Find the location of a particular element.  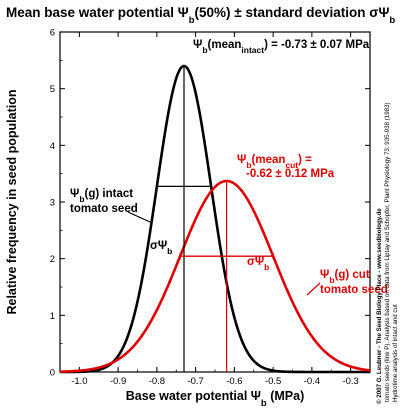

intact-sd-label: σΨb is located at coordinates (161, 248).